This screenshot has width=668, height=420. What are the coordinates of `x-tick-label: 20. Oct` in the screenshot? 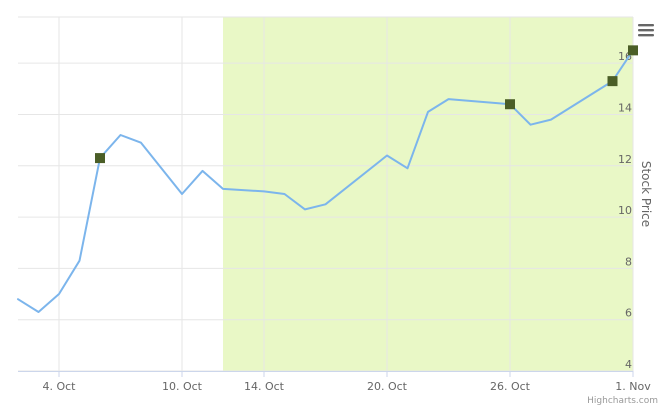 It's located at (387, 386).